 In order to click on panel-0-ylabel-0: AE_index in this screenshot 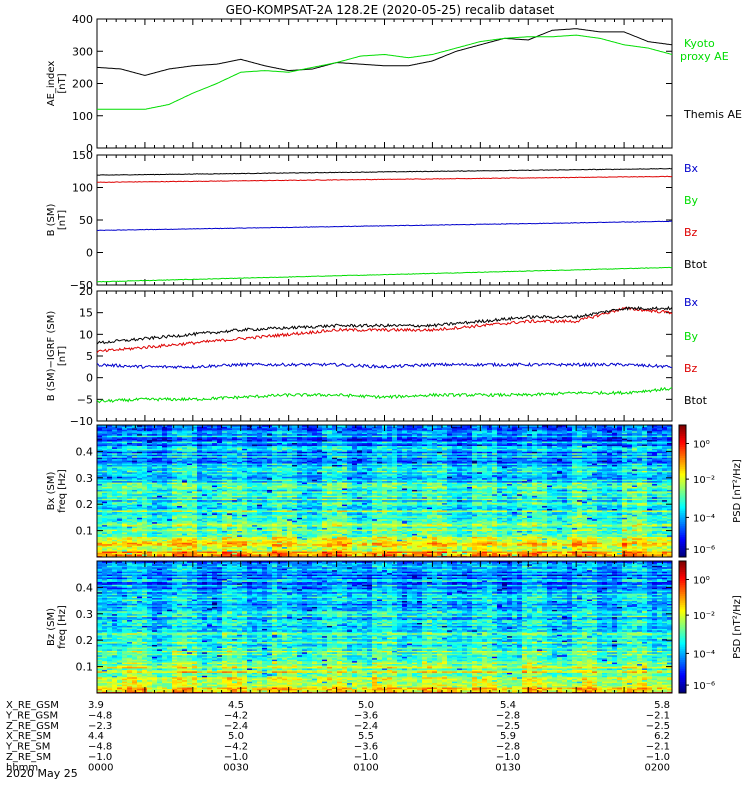, I will do `click(51, 84)`.